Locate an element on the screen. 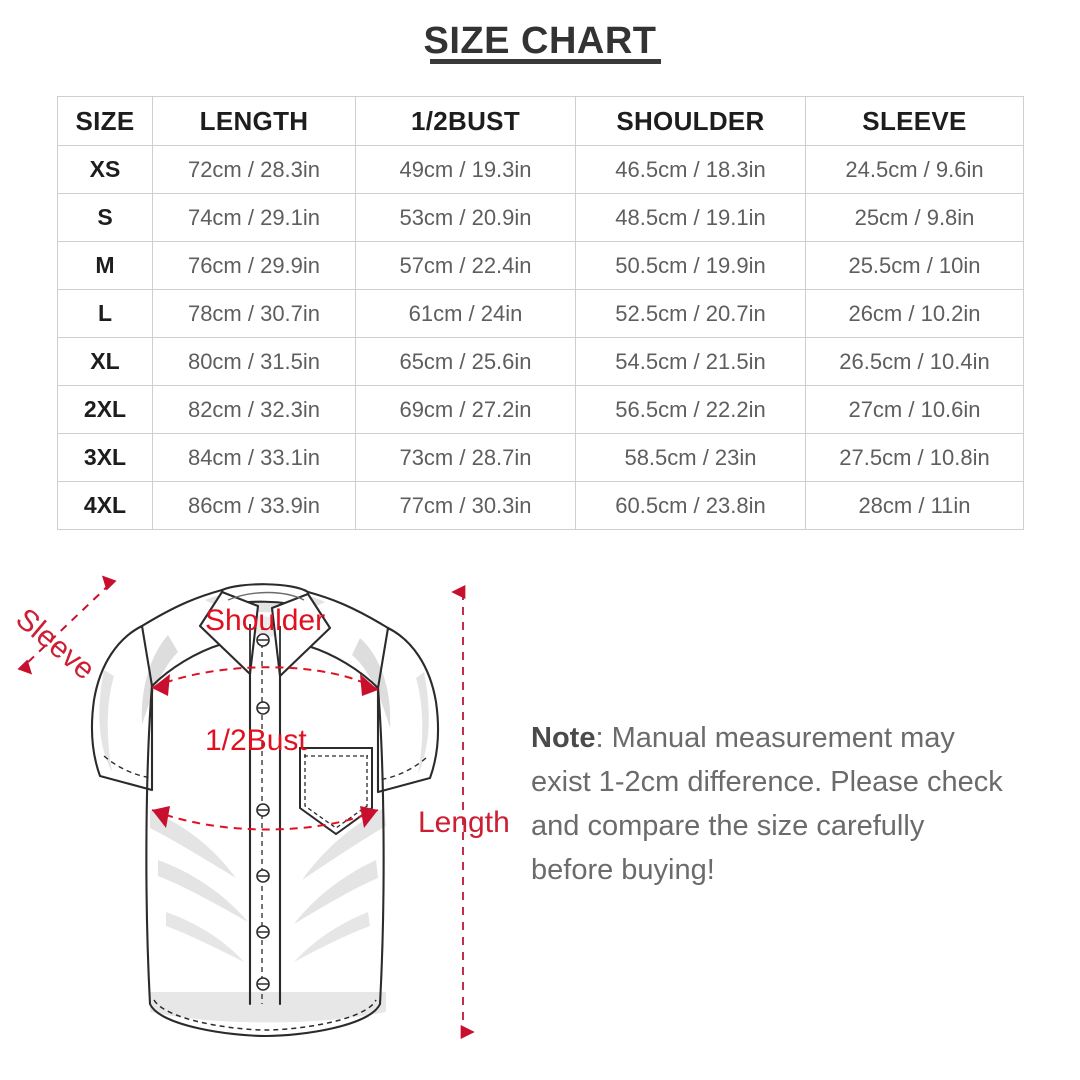 This screenshot has width=1080, height=1080. cell-sleeve: 25cm / 9.8in is located at coordinates (914, 217).